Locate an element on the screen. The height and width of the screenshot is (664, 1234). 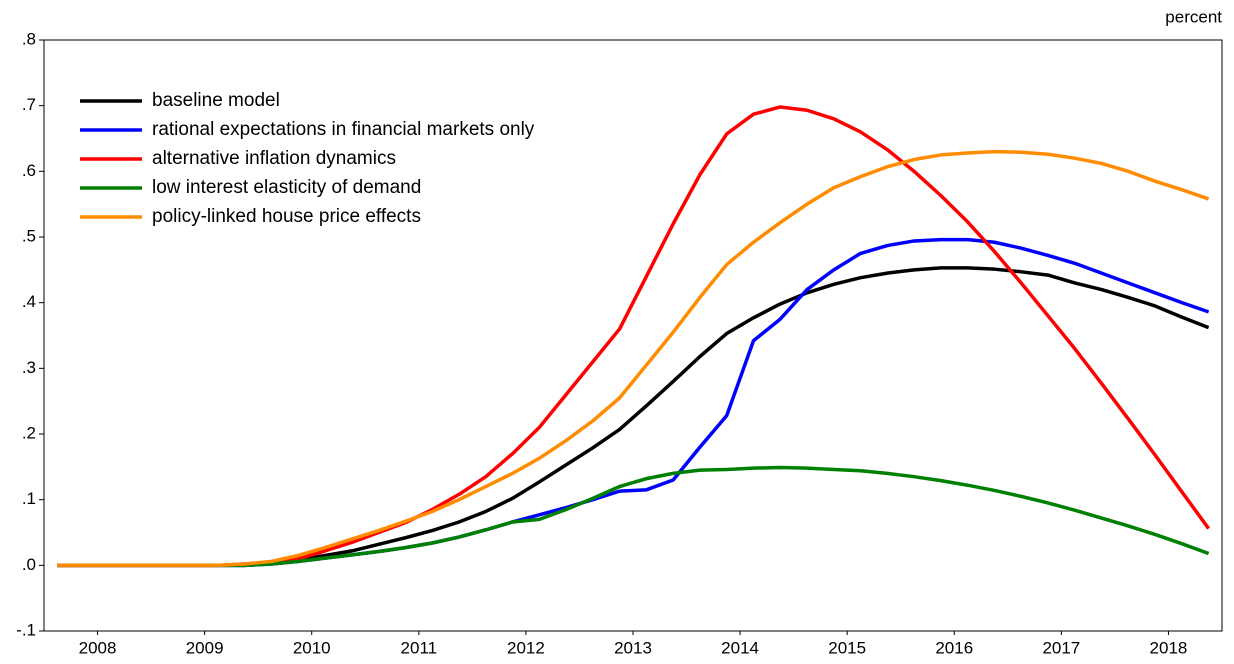
x-tick-label: 2018 is located at coordinates (1169, 647).